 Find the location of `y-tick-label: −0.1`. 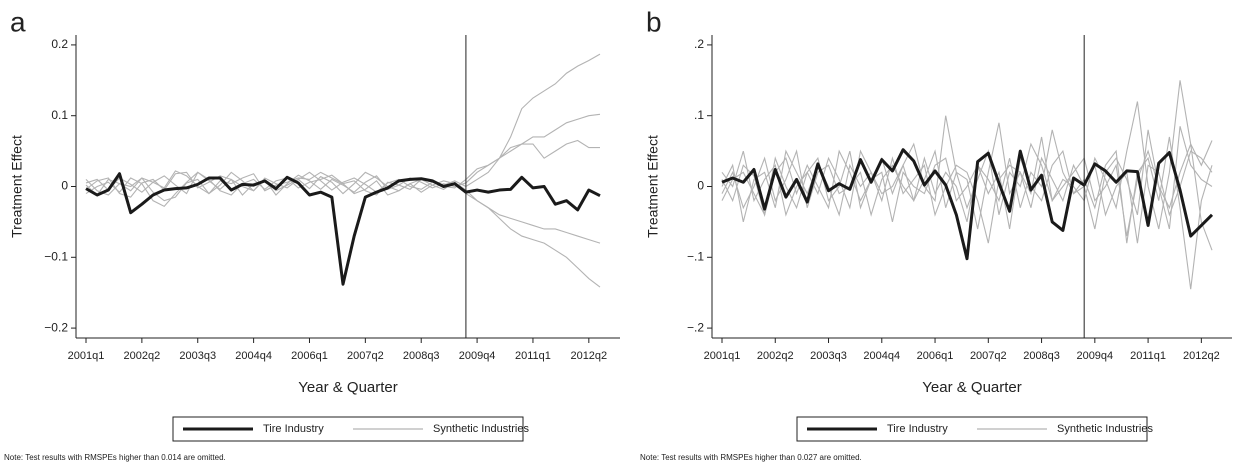

y-tick-label: −0.1 is located at coordinates (56, 256).